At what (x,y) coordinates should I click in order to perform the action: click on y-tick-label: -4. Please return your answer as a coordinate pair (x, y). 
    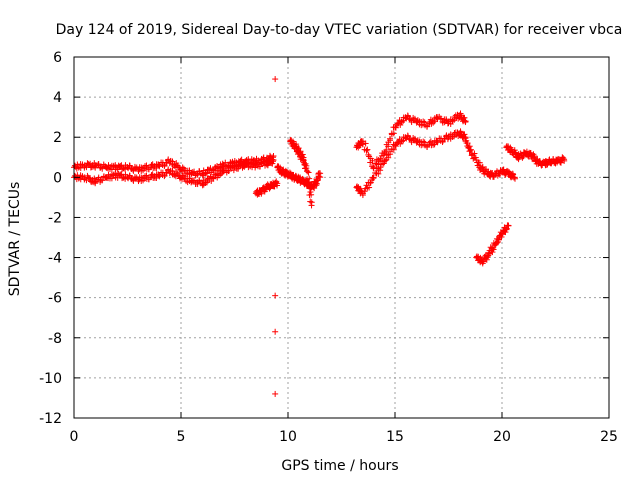
    Looking at the image, I should click on (55, 259).